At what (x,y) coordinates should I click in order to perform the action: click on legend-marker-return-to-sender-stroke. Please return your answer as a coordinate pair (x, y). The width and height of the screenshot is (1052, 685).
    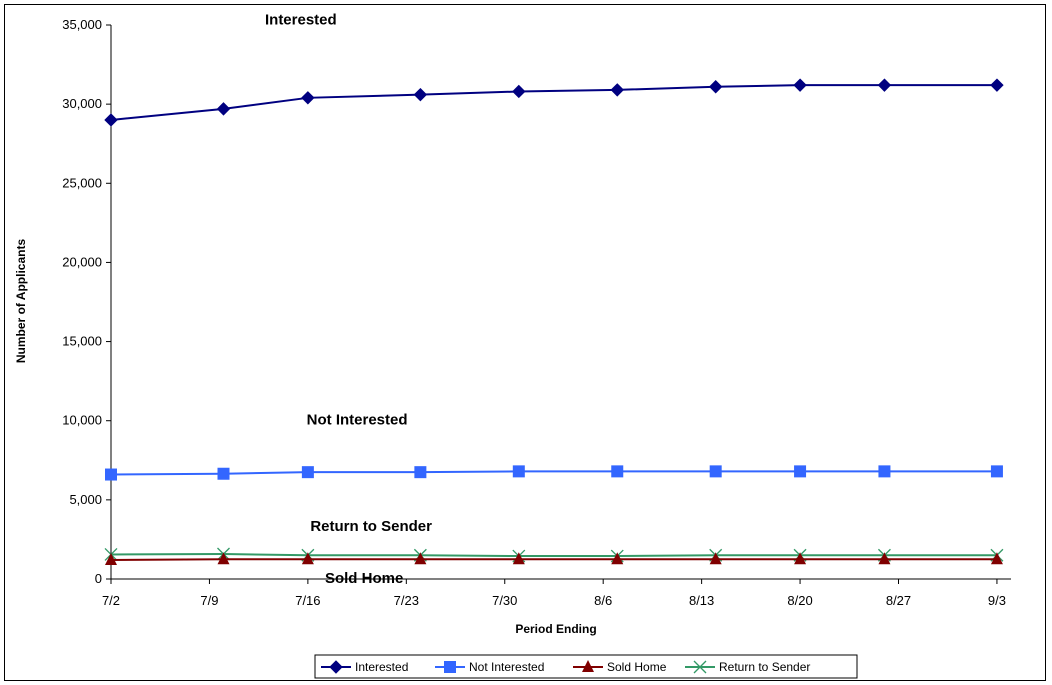
    Looking at the image, I should click on (700, 667).